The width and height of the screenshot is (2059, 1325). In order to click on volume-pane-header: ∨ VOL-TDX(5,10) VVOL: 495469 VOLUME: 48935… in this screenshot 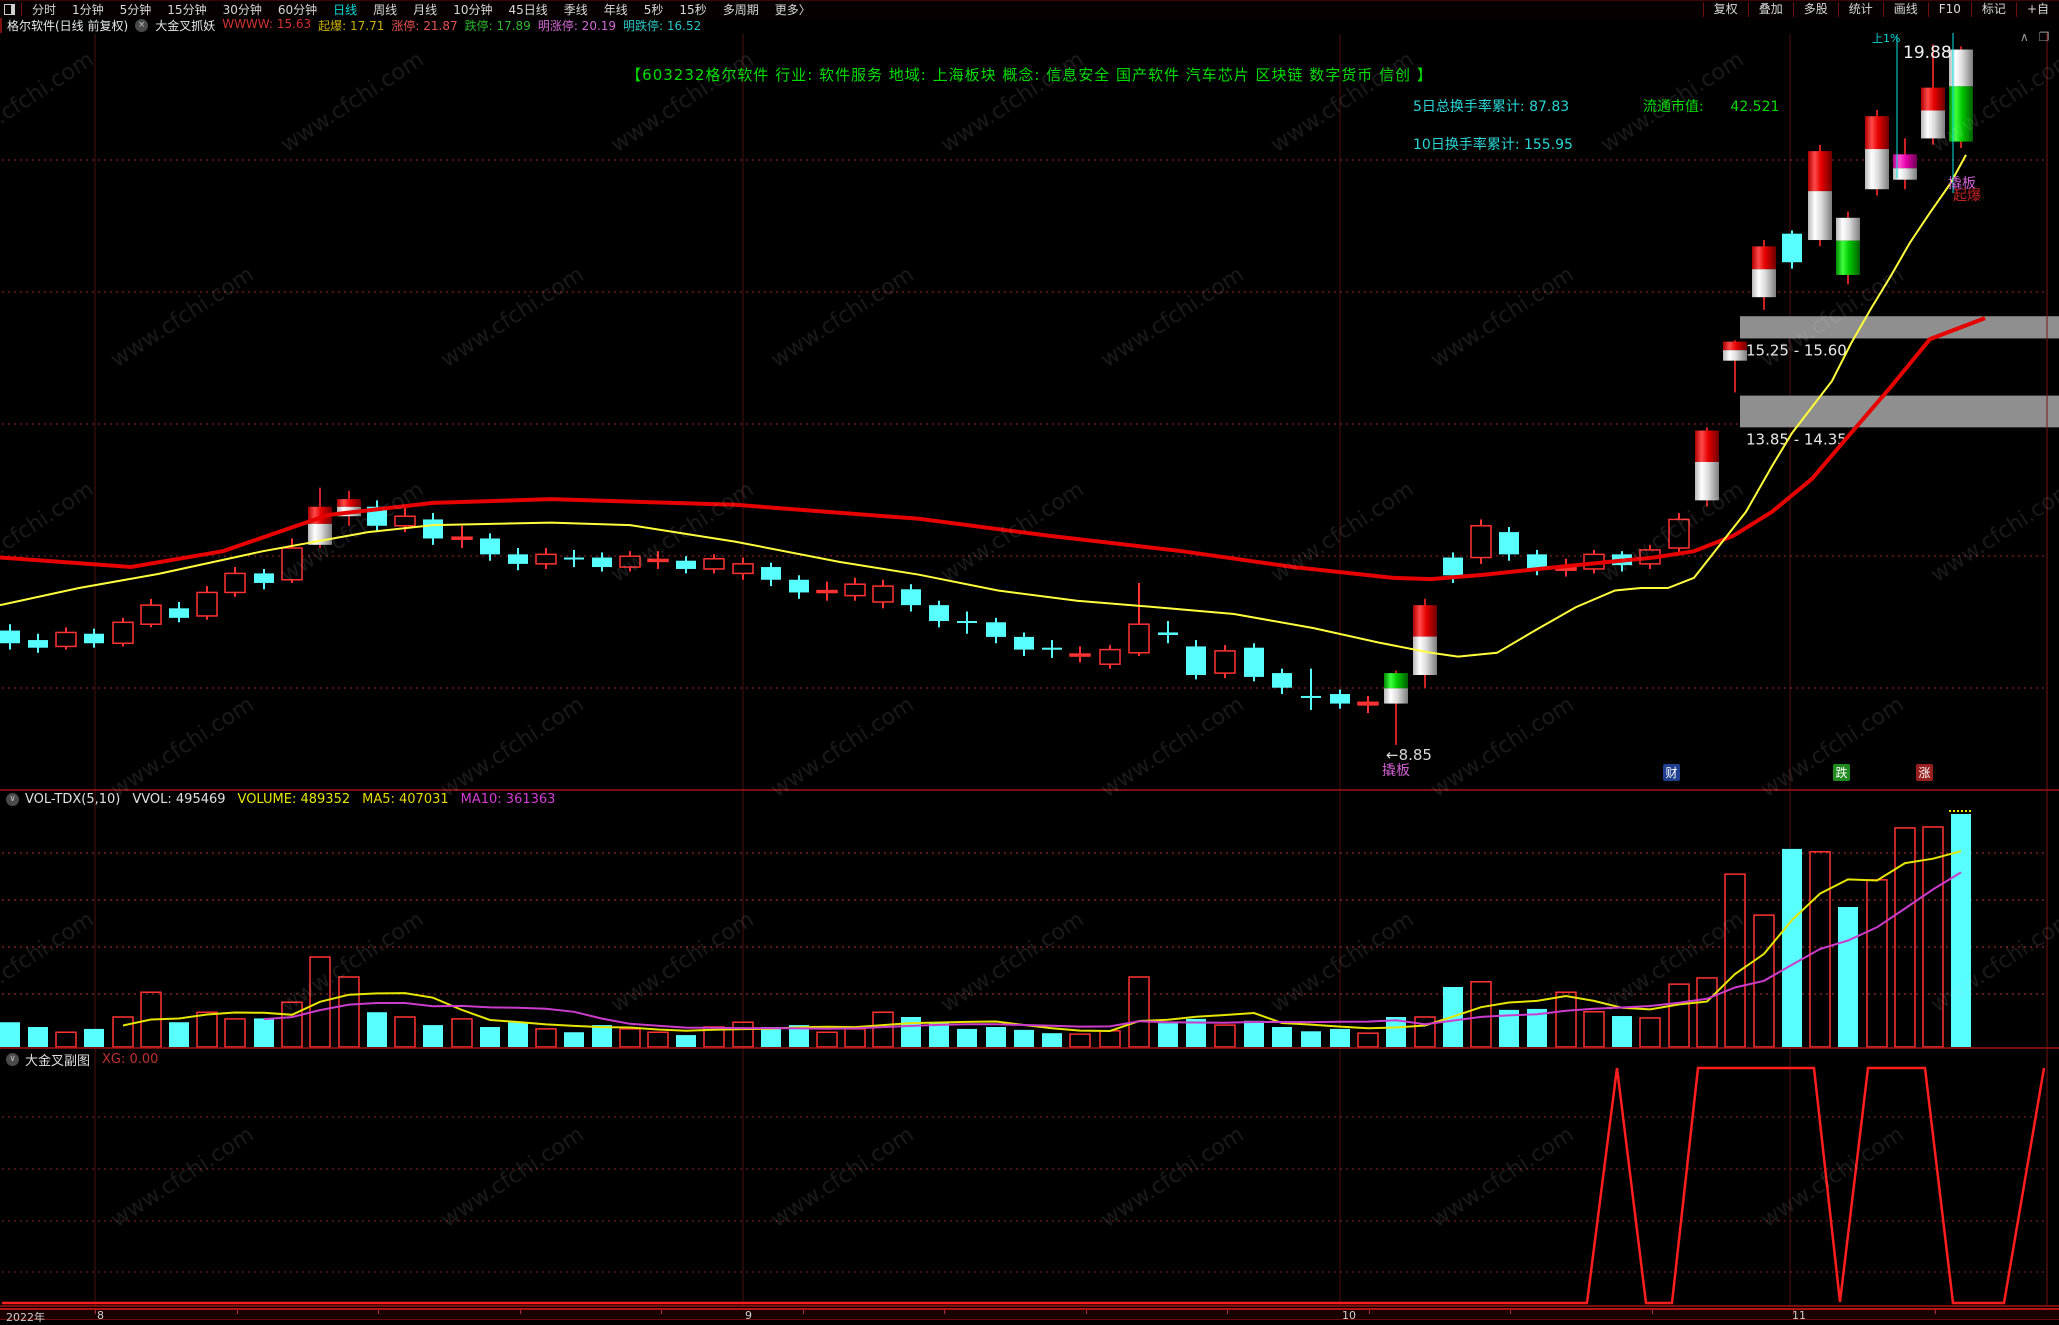, I will do `click(286, 799)`.